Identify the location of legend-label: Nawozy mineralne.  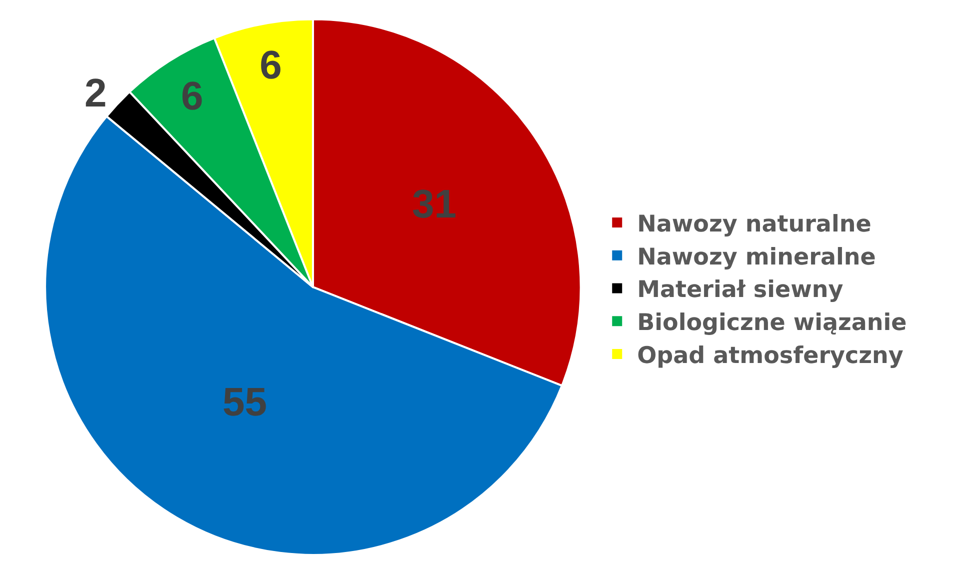
(756, 257).